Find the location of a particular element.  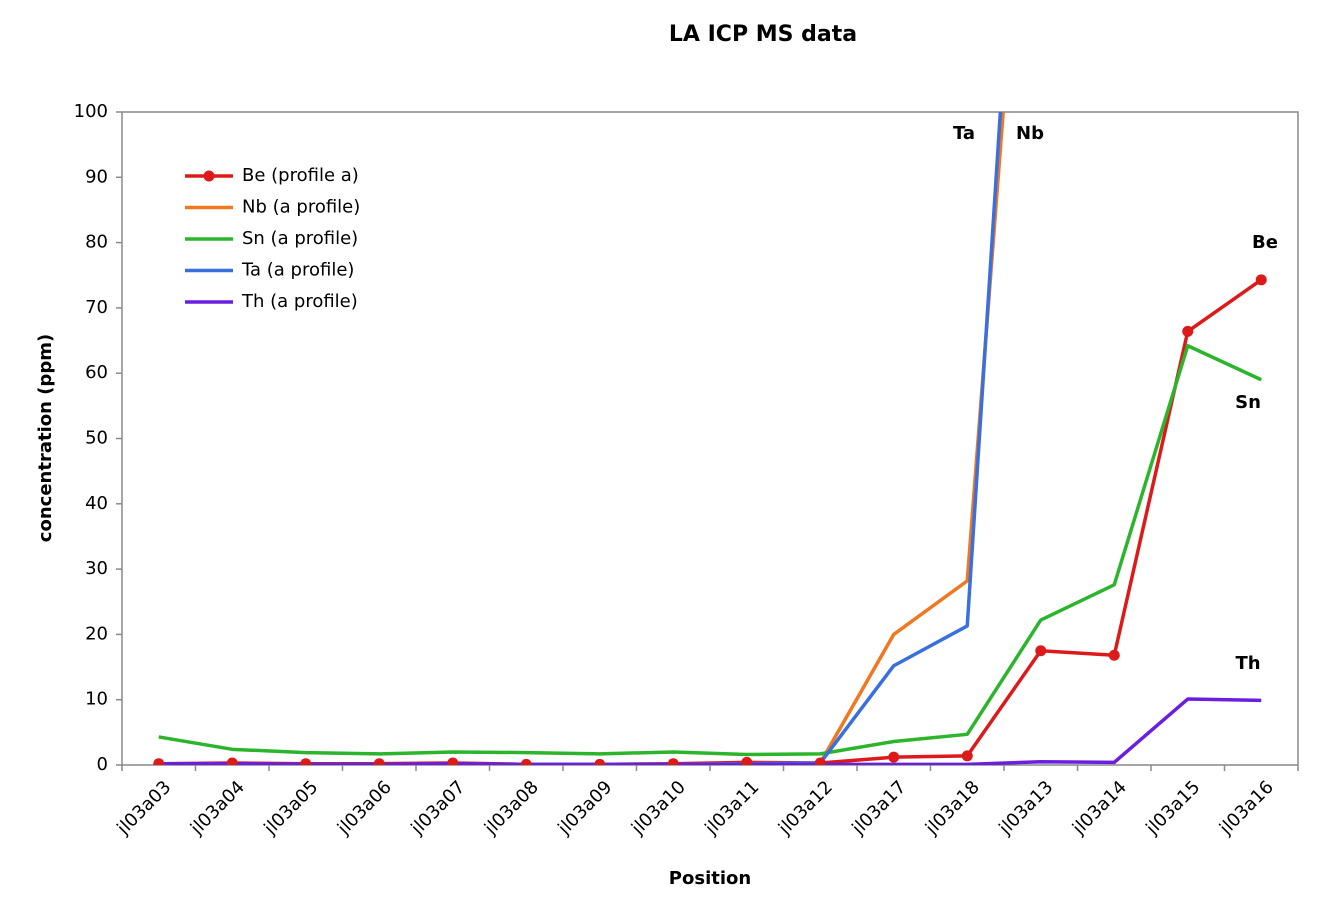

x-tick-label: jl03a12 is located at coordinates (805, 808).